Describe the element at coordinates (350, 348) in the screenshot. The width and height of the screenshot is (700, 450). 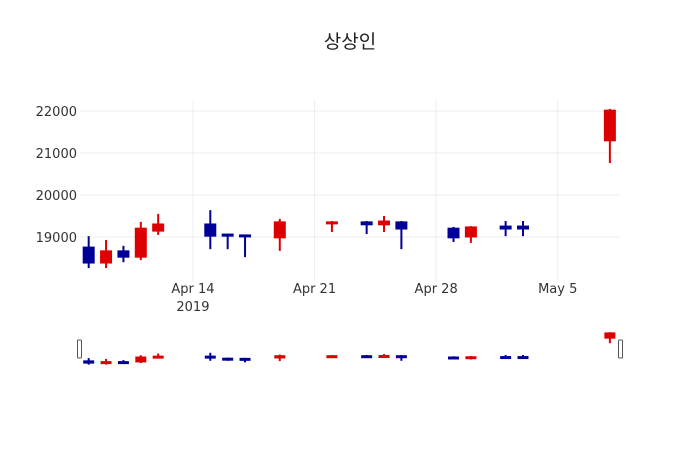
I see `range-slider` at that location.